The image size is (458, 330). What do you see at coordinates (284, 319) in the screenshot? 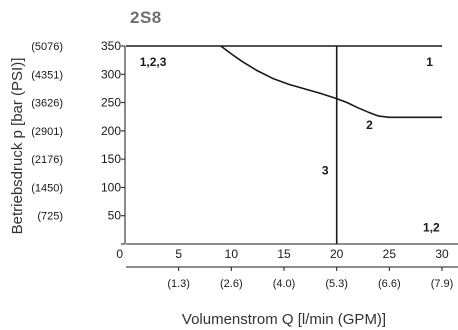
I see `x-axis-label: Volumenstrom Q [l/min (GPM)]` at bounding box center [284, 319].